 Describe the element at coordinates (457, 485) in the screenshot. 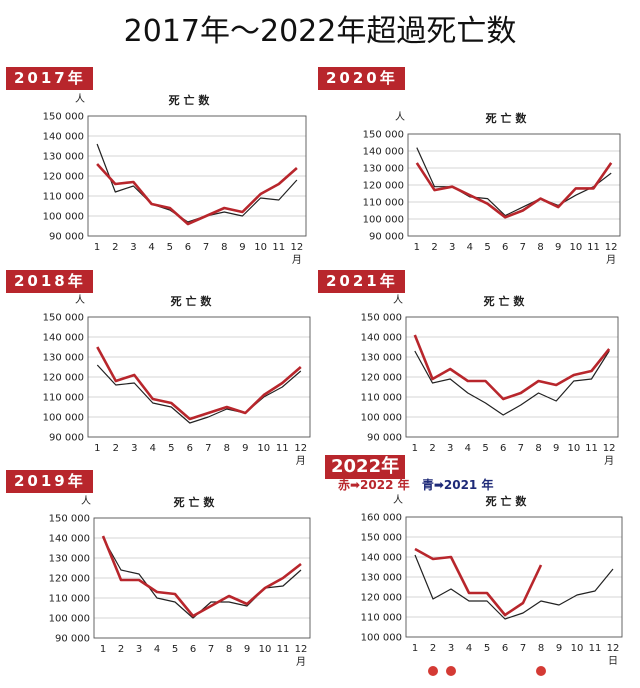

I see `legend-blue-label: 青➡2021 年` at that location.